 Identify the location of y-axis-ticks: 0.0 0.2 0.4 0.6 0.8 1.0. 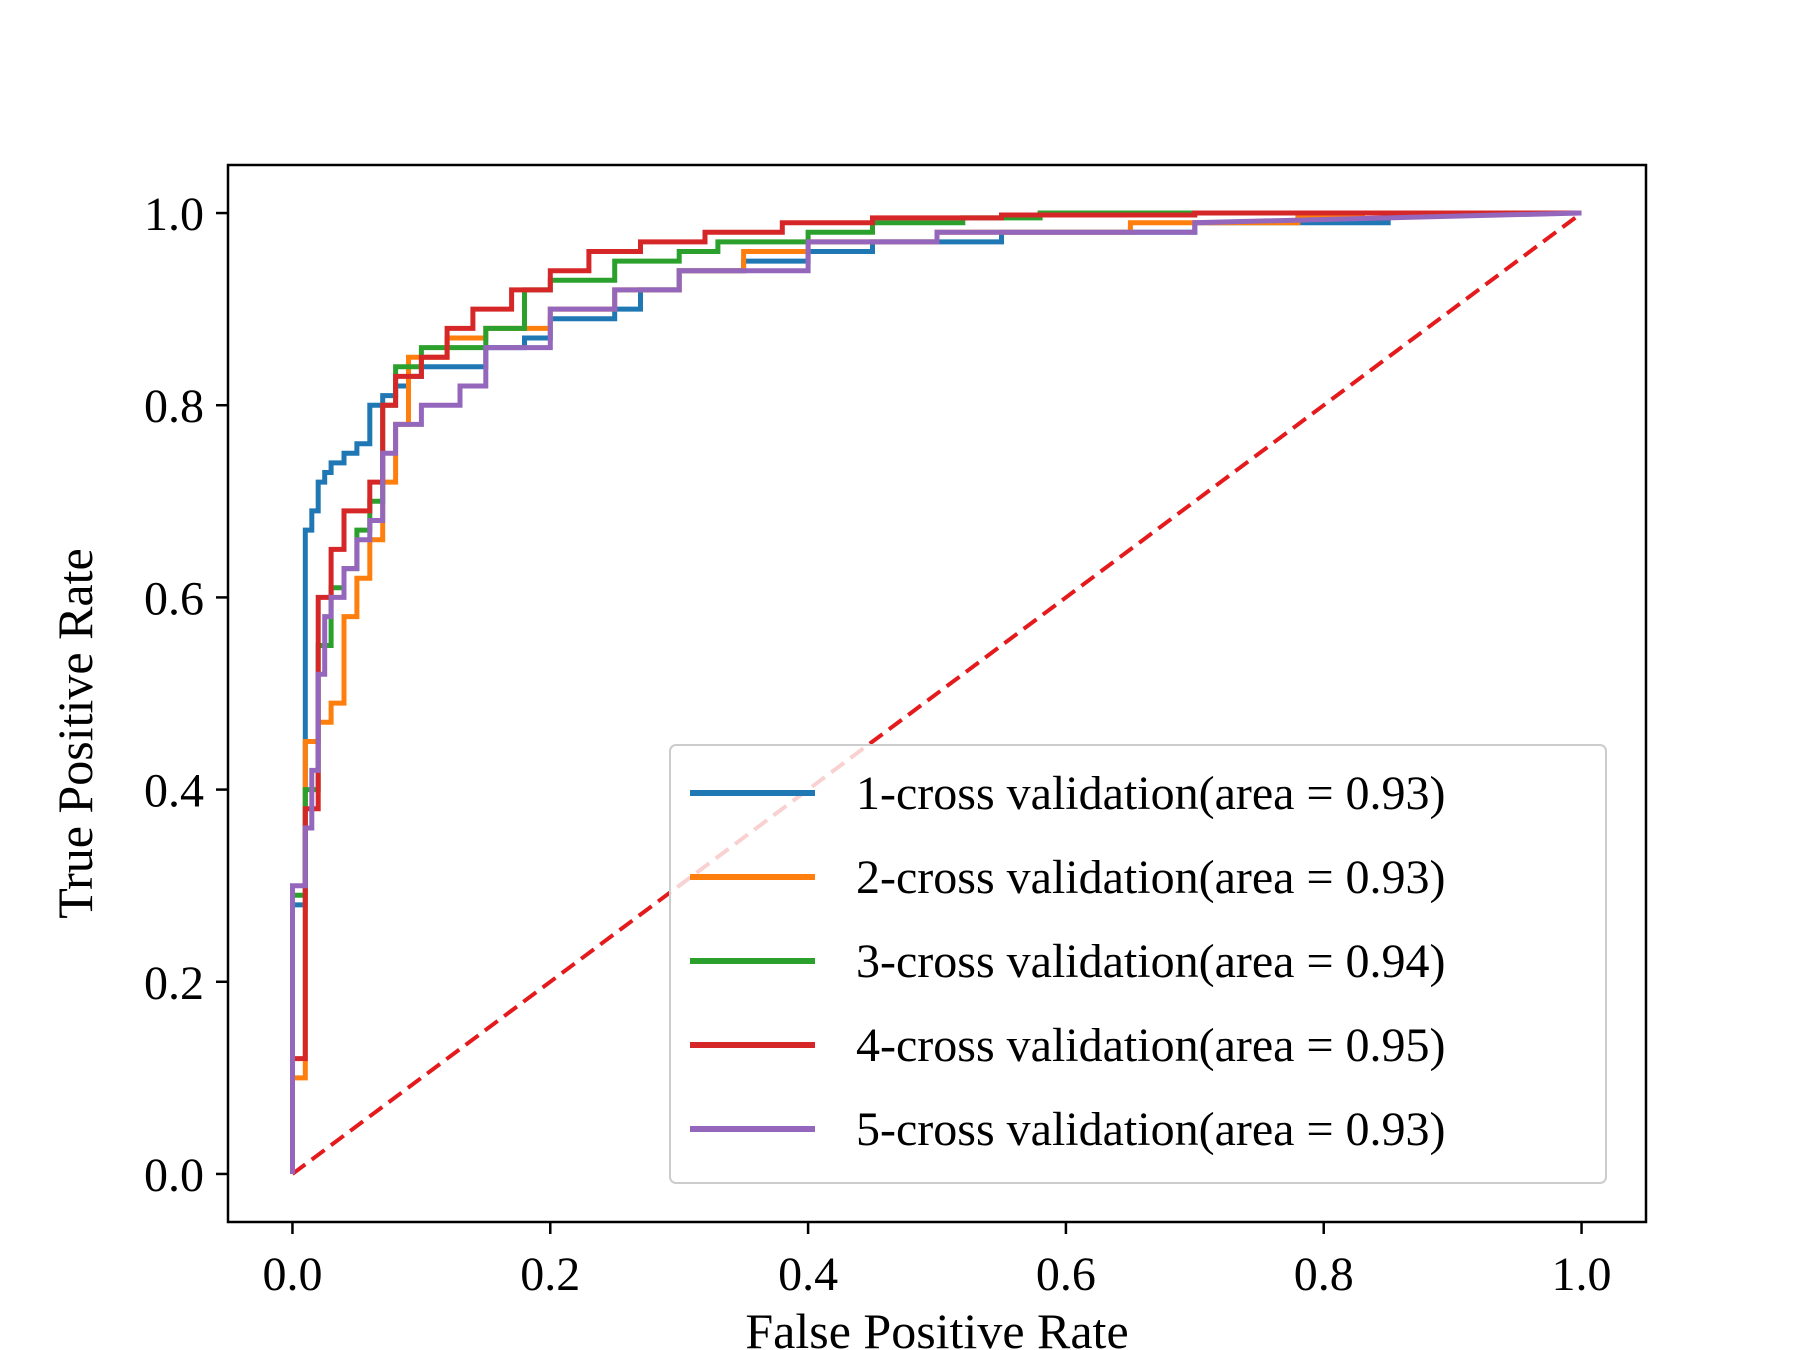
(186, 695).